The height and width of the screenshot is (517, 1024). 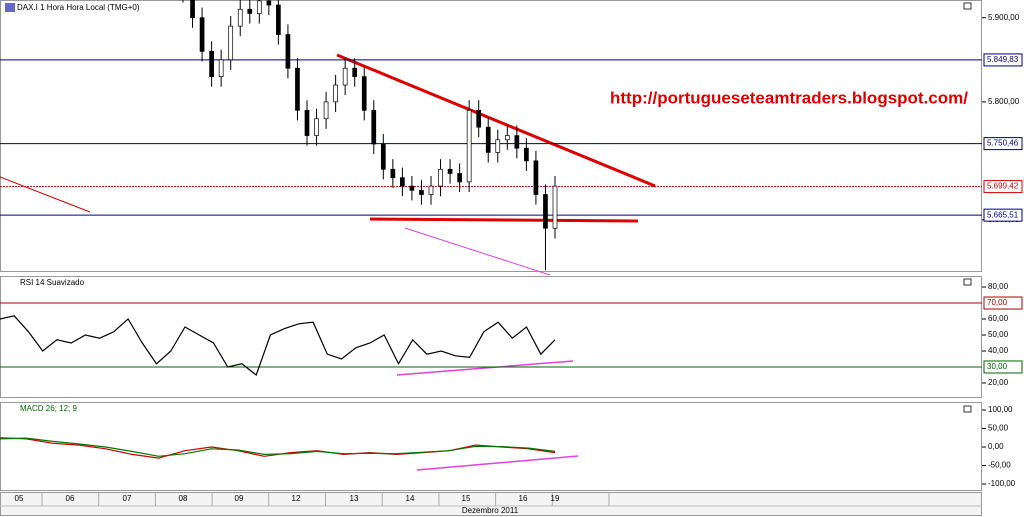 What do you see at coordinates (1004, 101) in the screenshot?
I see `y-tick-label: 5.800,00` at bounding box center [1004, 101].